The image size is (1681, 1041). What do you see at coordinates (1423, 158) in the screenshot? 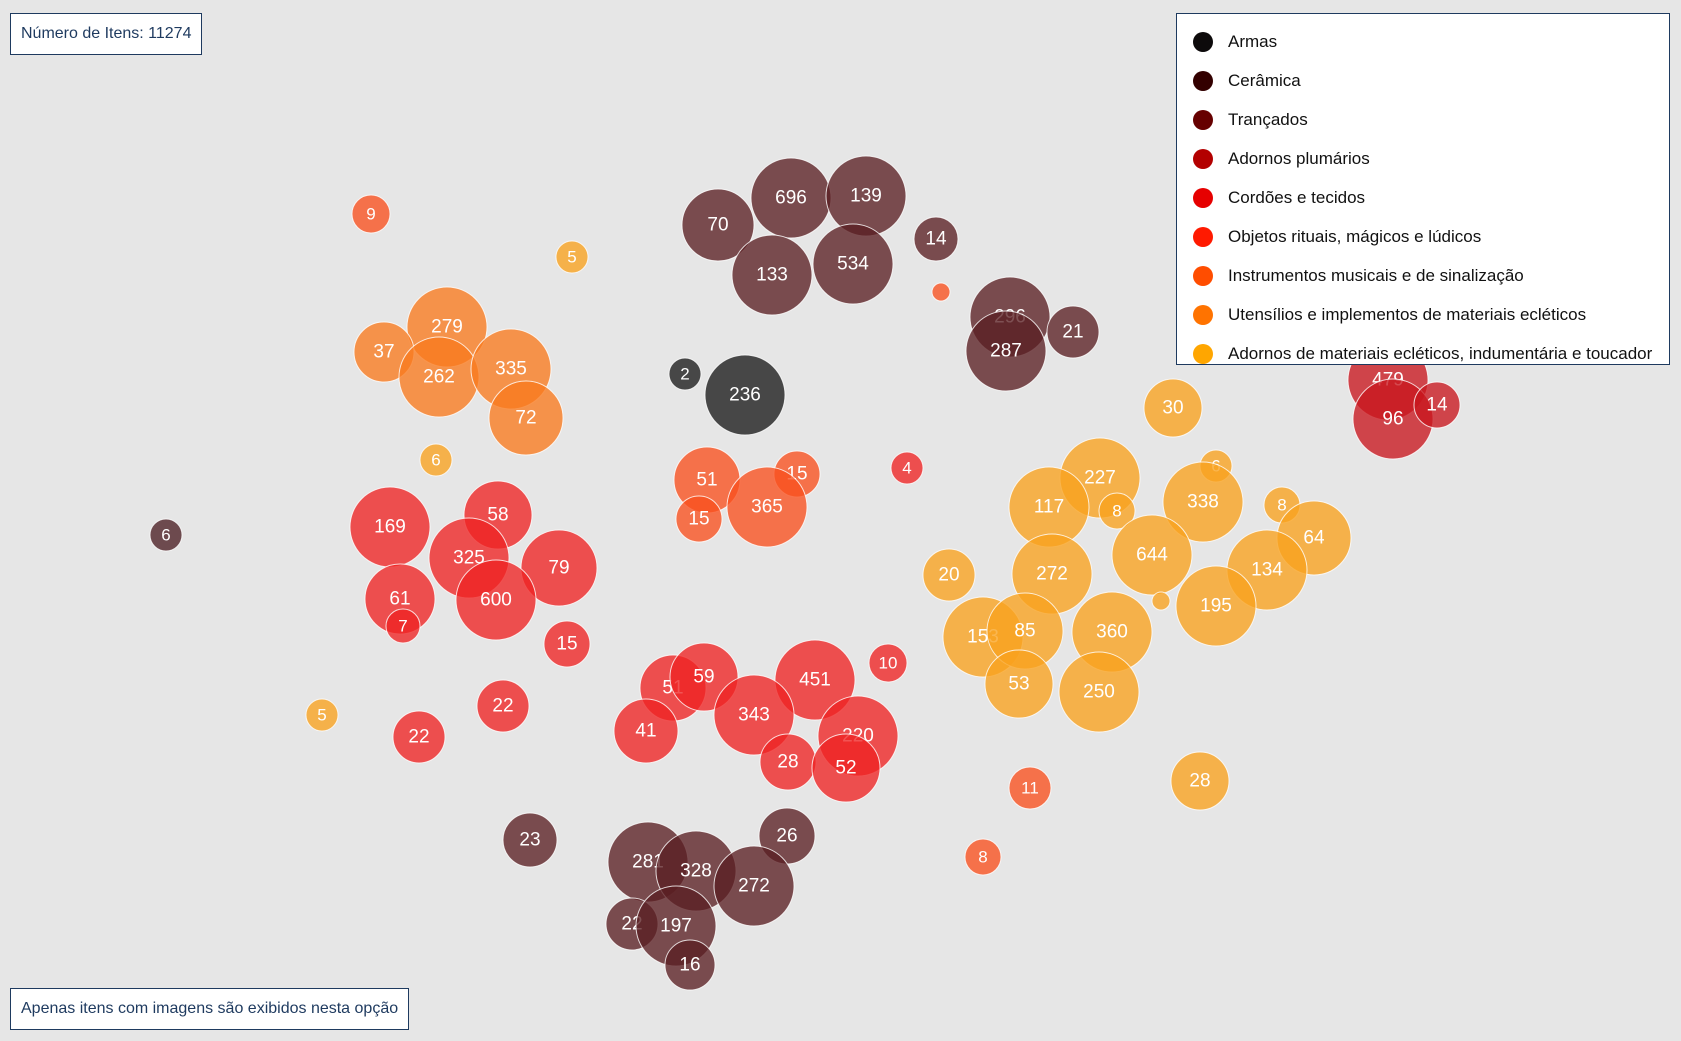
I see `legend-item-adornos-plumarios: Adornos plumários` at bounding box center [1423, 158].